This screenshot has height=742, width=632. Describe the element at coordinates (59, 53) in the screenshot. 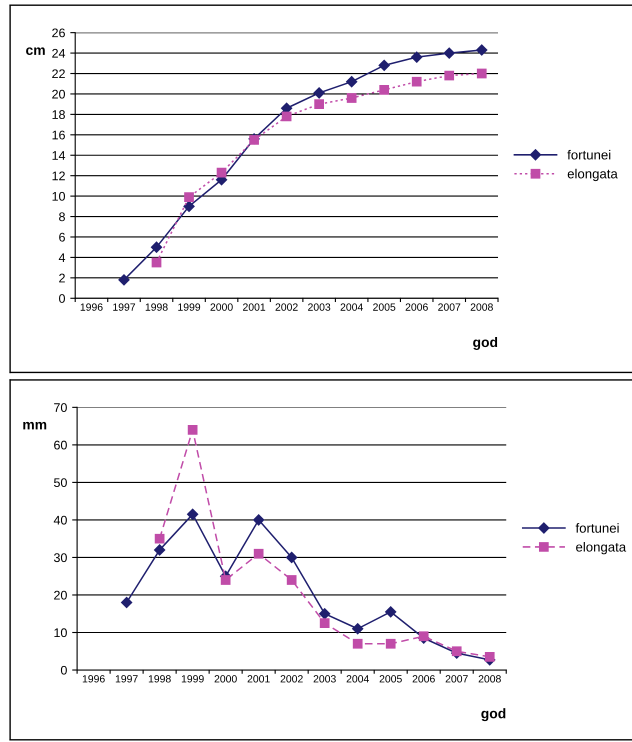

I see `y-tick-label: 24` at that location.